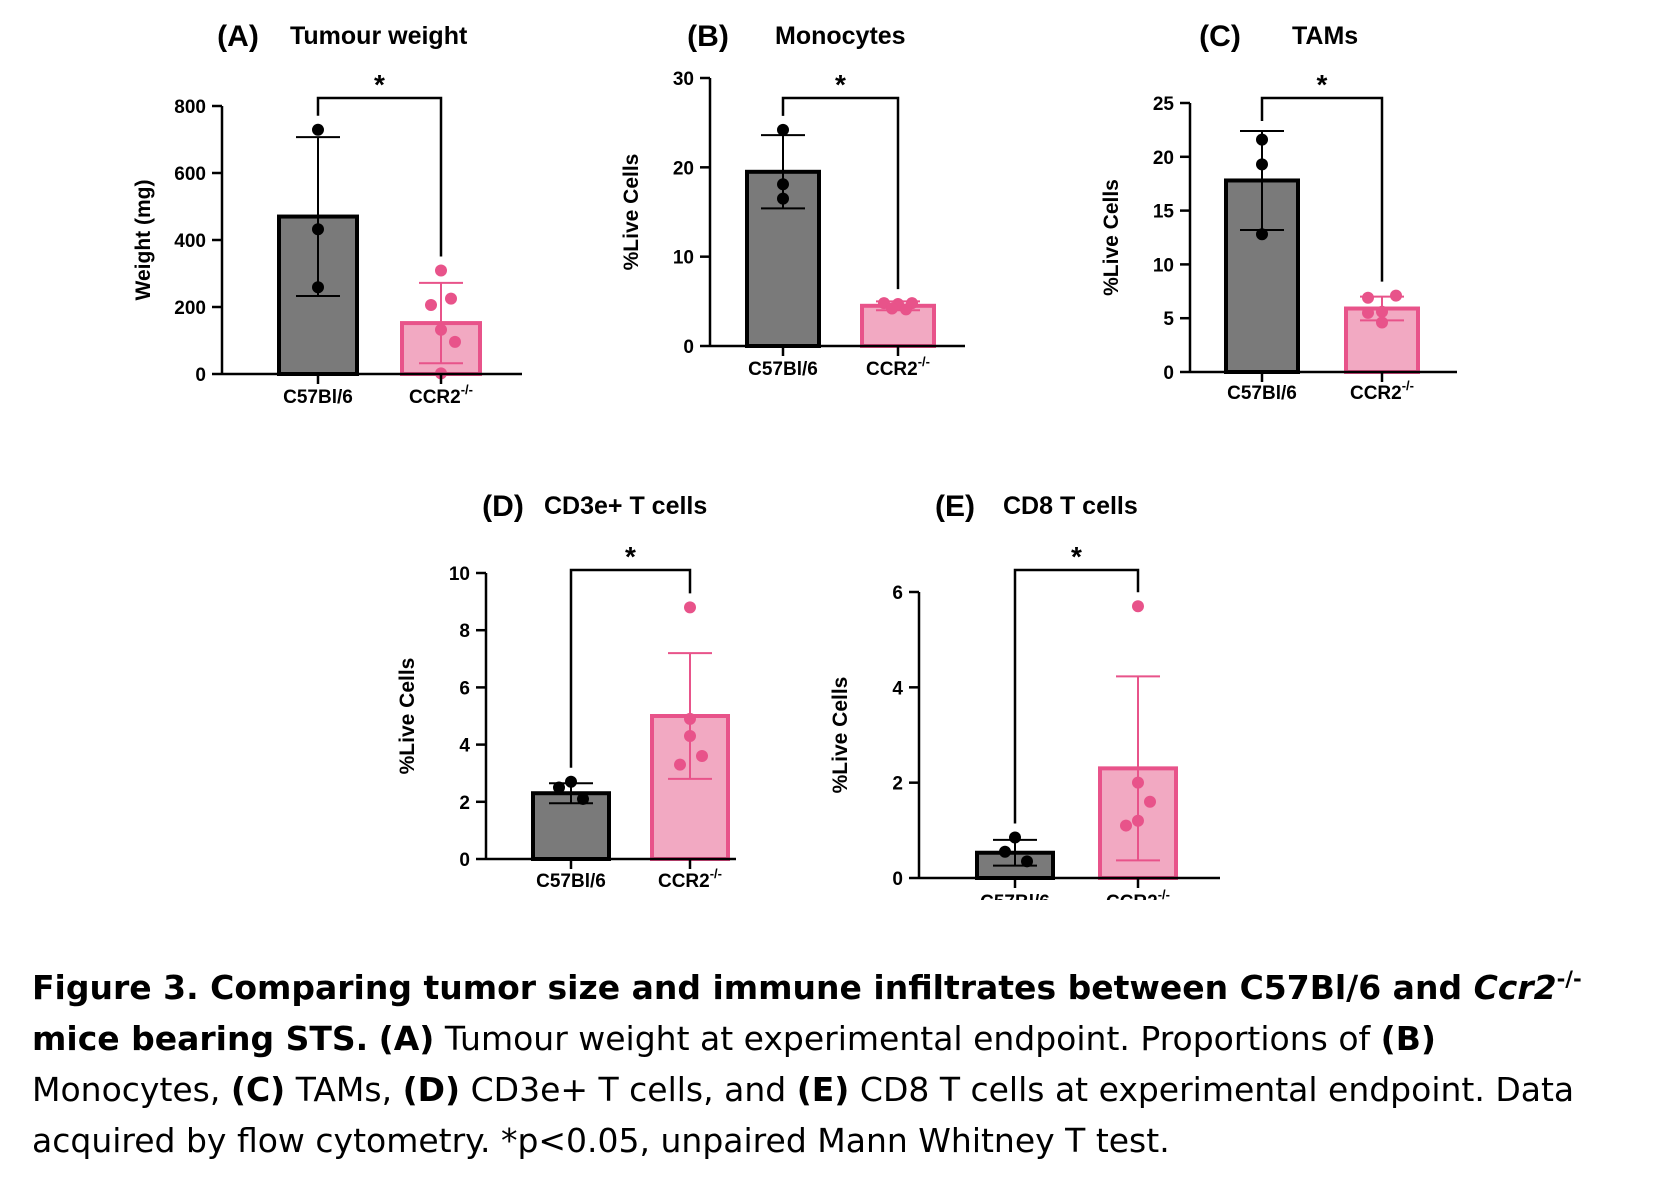 This screenshot has height=1184, width=1660. I want to click on y-axis-label: Weight (mg), so click(143, 240).